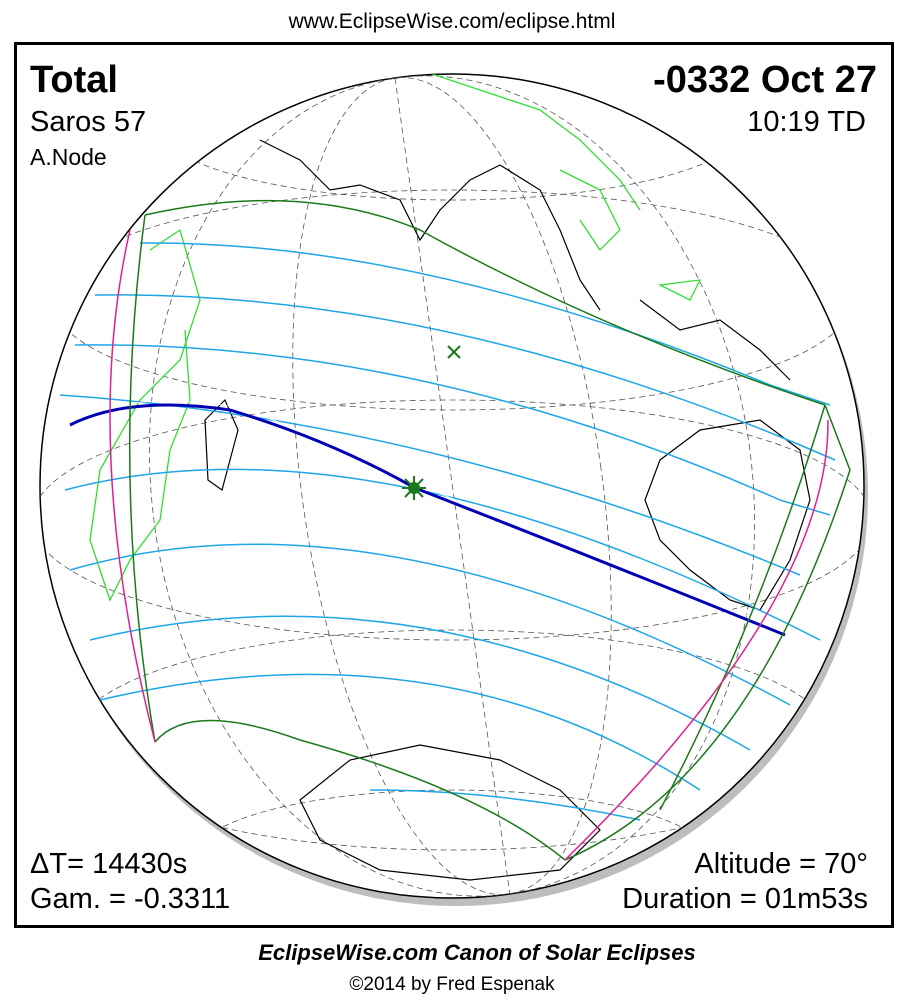 This screenshot has width=908, height=1004. I want to click on gamma: Gam. = -0.3311, so click(130, 899).